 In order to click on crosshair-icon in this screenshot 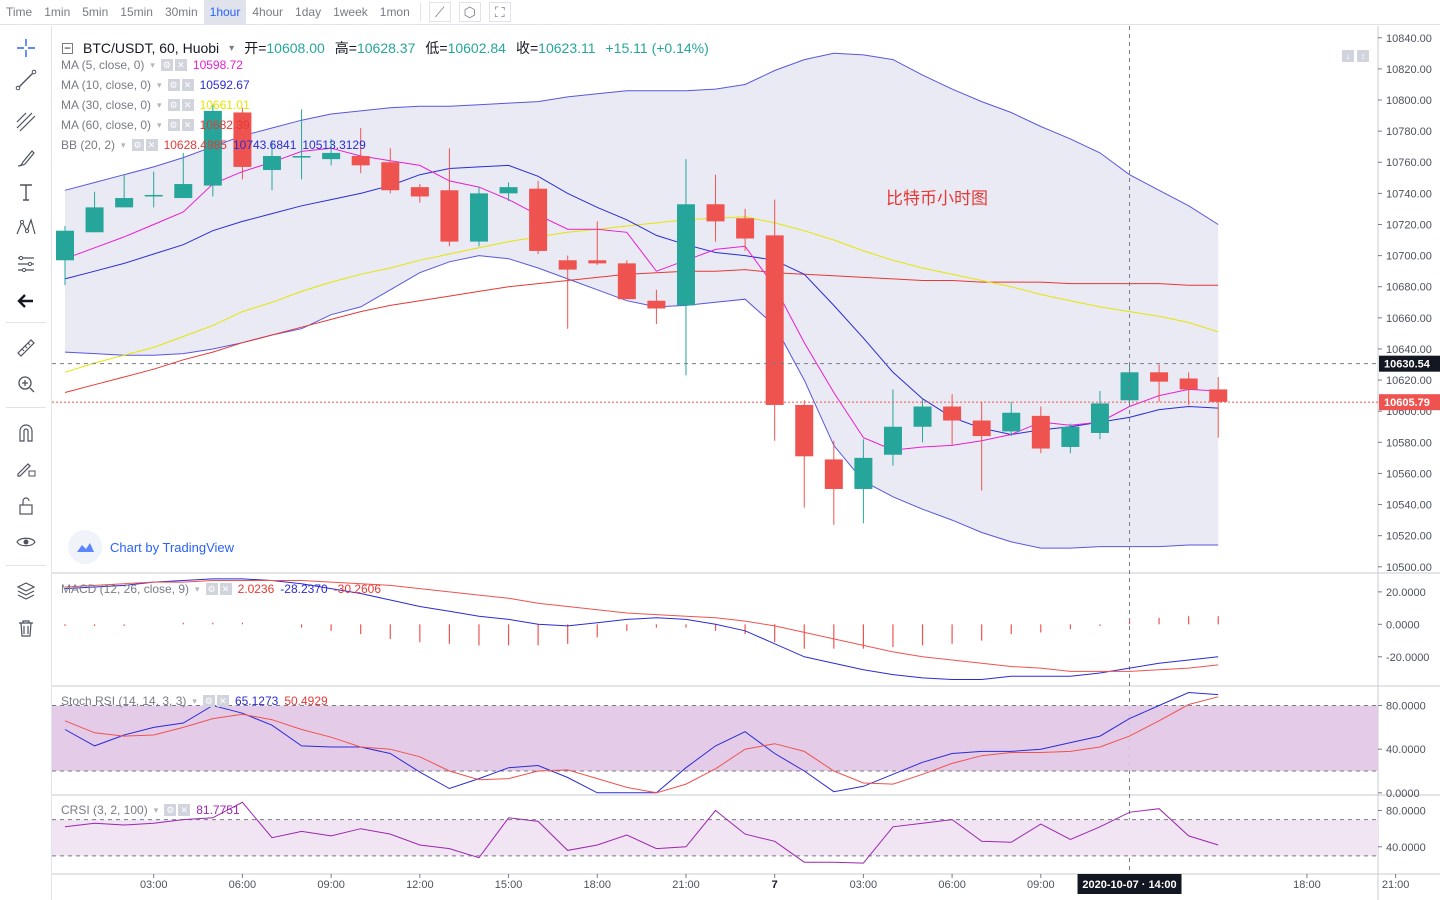, I will do `click(26, 48)`.